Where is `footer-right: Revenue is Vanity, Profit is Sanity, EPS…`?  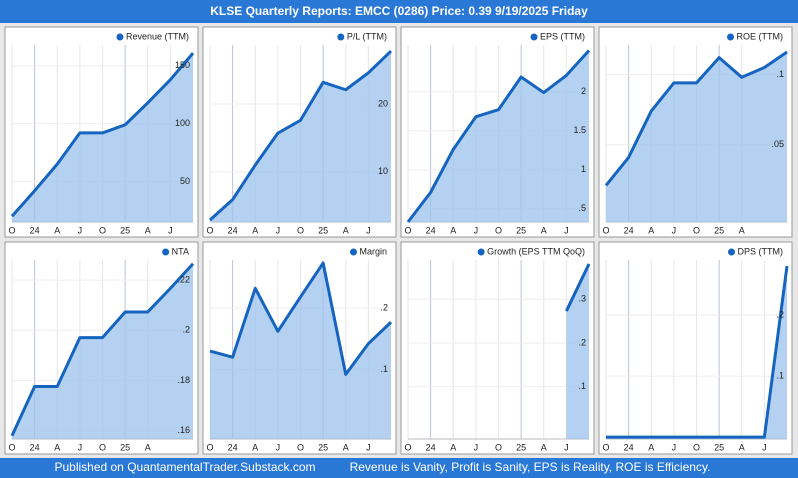 footer-right: Revenue is Vanity, Profit is Sanity, EPS… is located at coordinates (530, 467).